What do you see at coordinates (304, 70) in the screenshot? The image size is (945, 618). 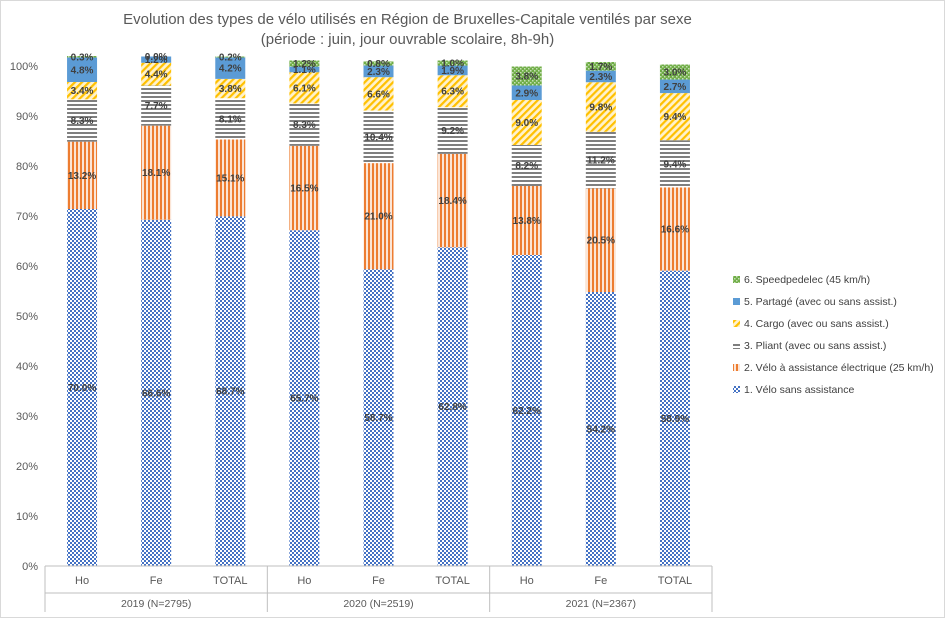 I see `data-label: 1.1%` at bounding box center [304, 70].